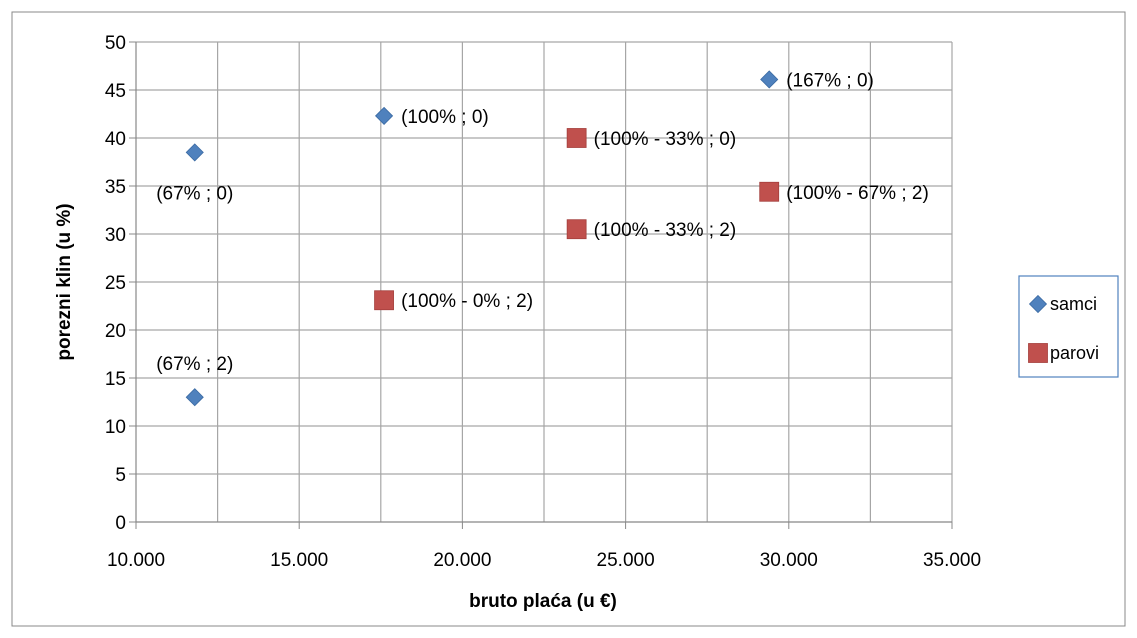  What do you see at coordinates (1038, 304) in the screenshot?
I see `legend-samci-marker` at bounding box center [1038, 304].